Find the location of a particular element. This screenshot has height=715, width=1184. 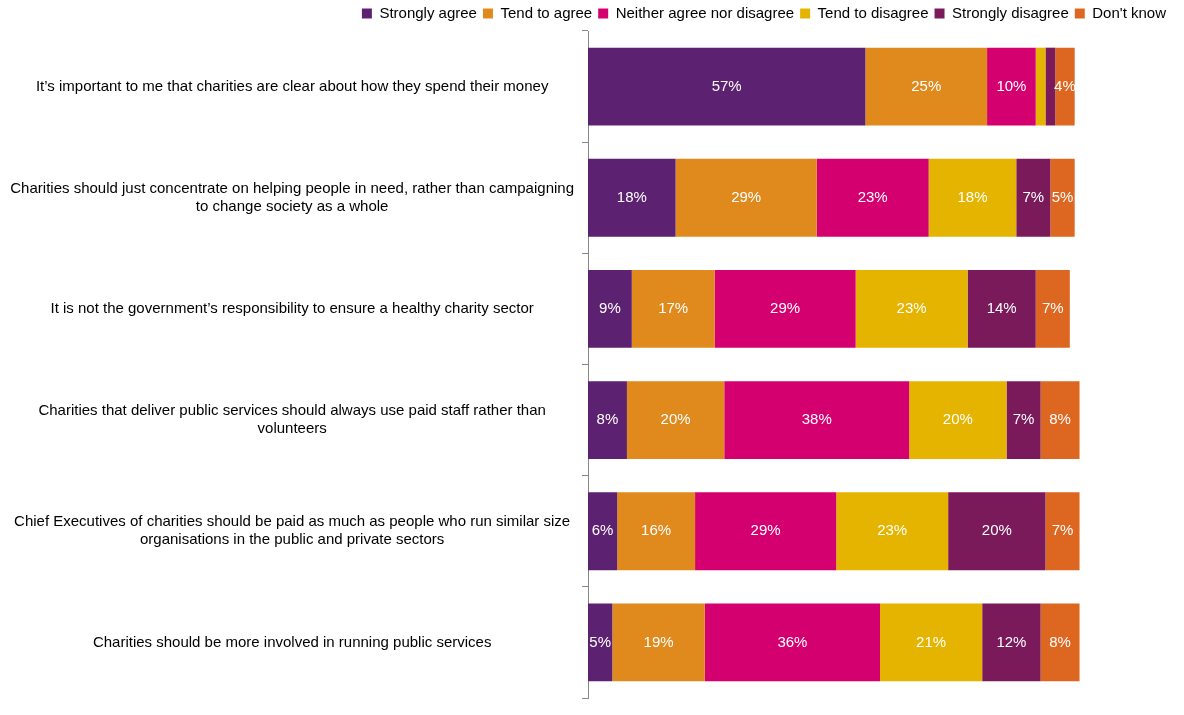

data-label: 14% is located at coordinates (1001, 308).